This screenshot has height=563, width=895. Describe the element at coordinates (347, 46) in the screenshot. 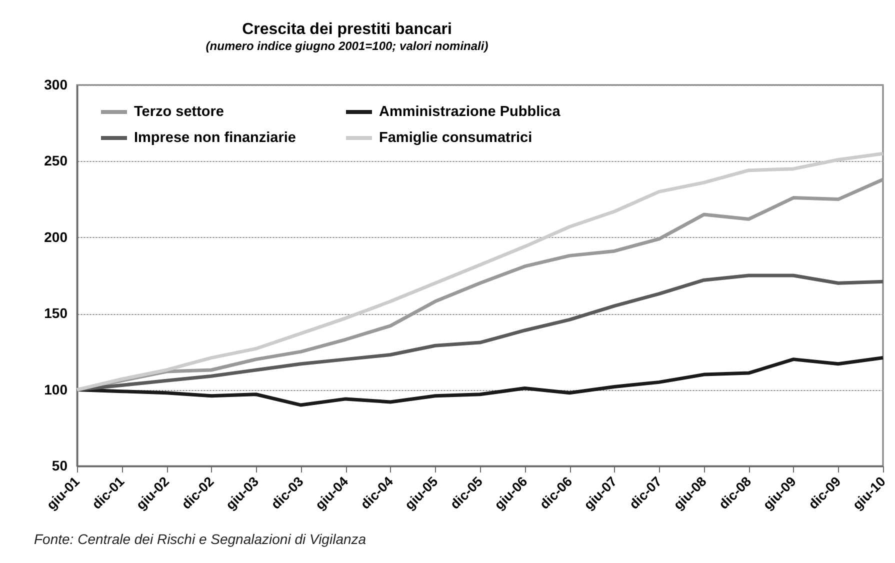

I see `chart-subtitle: (numero indice giugno 2001=100; valori nominali)` at that location.